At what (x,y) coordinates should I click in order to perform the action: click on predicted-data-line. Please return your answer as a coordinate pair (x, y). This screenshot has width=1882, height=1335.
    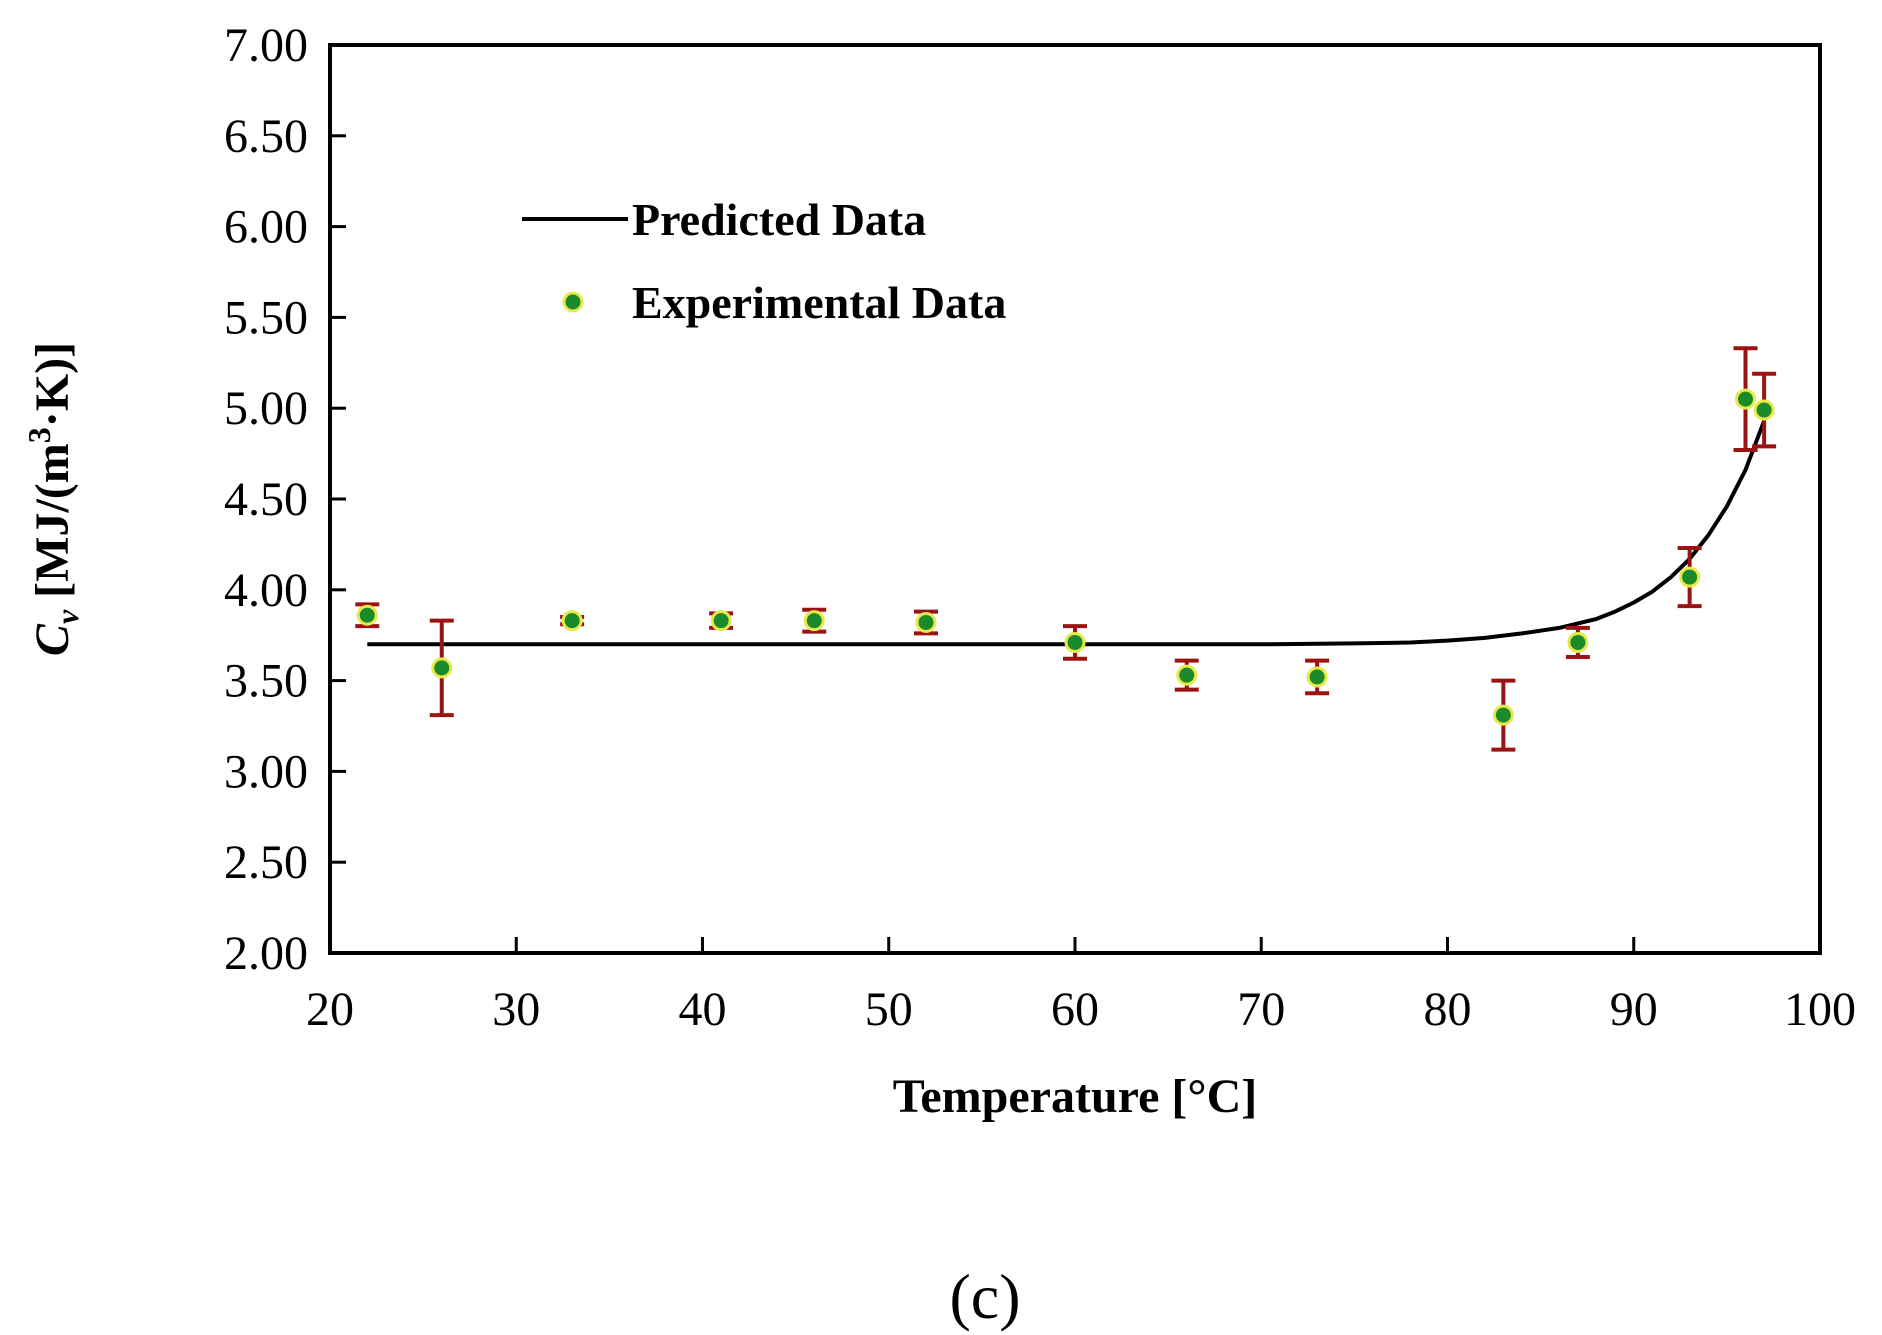
    Looking at the image, I should click on (1066, 533).